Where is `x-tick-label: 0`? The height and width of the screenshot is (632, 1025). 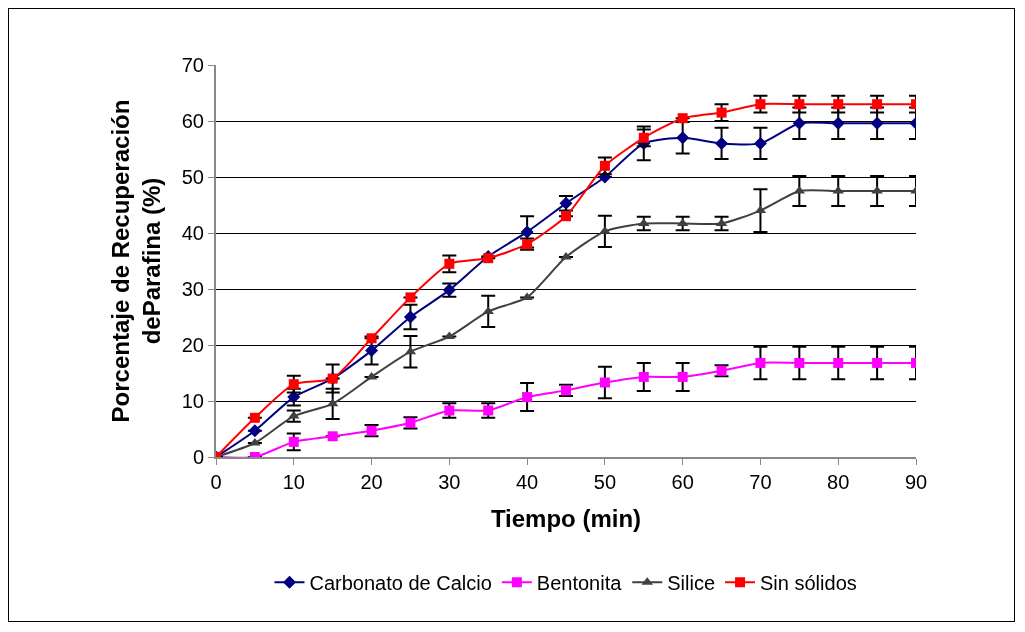
x-tick-label: 0 is located at coordinates (216, 482).